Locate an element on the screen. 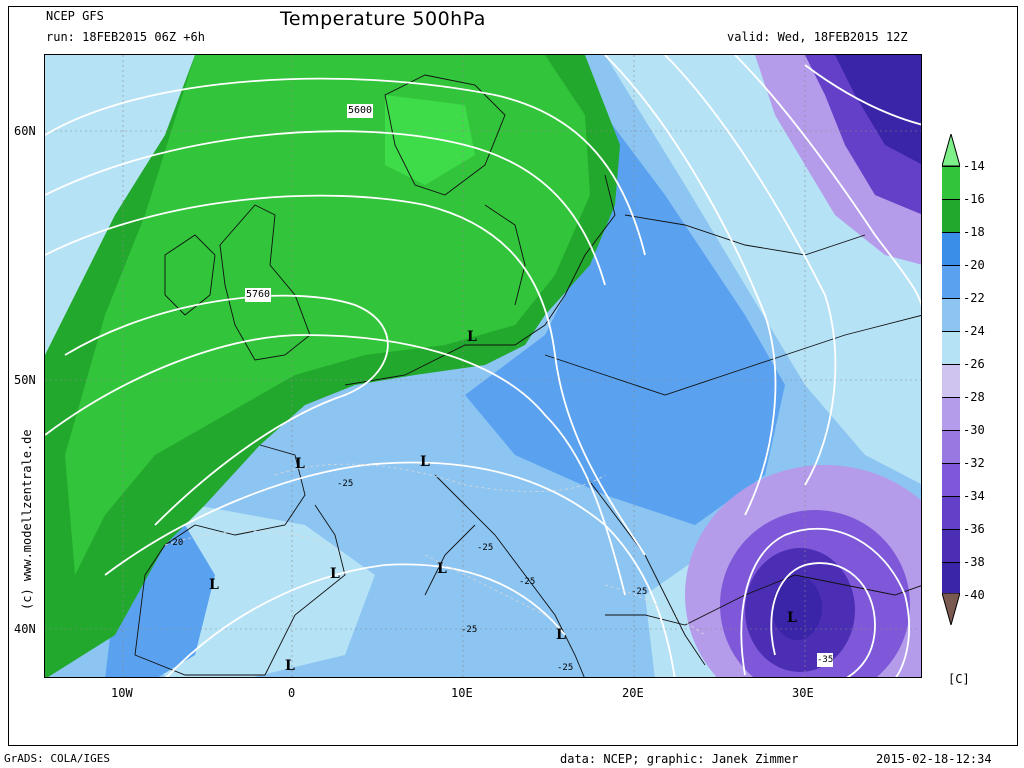 The height and width of the screenshot is (768, 1024). legend-unit: [C] is located at coordinates (959, 679).